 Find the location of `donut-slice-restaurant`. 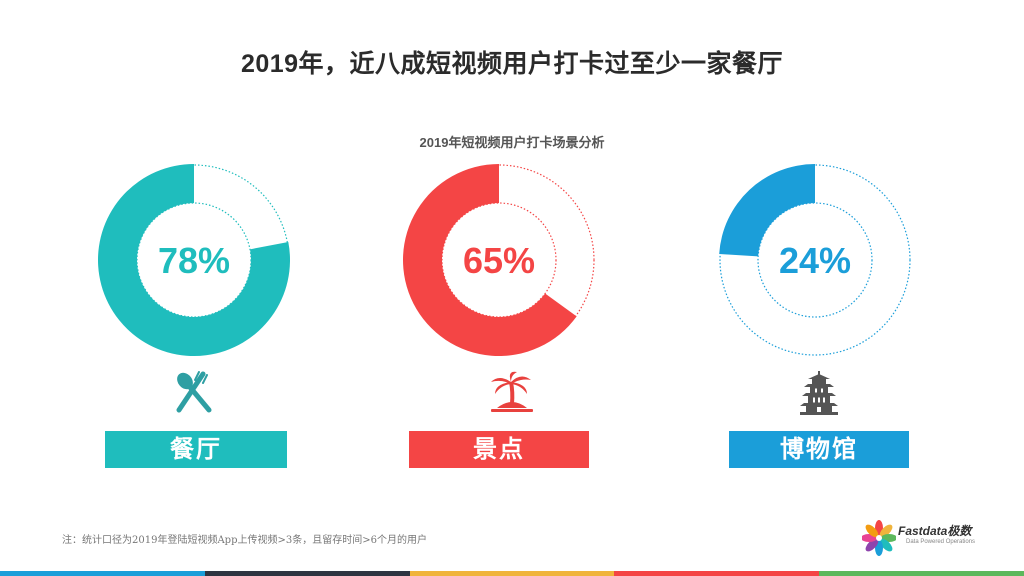

donut-slice-restaurant is located at coordinates (194, 260).